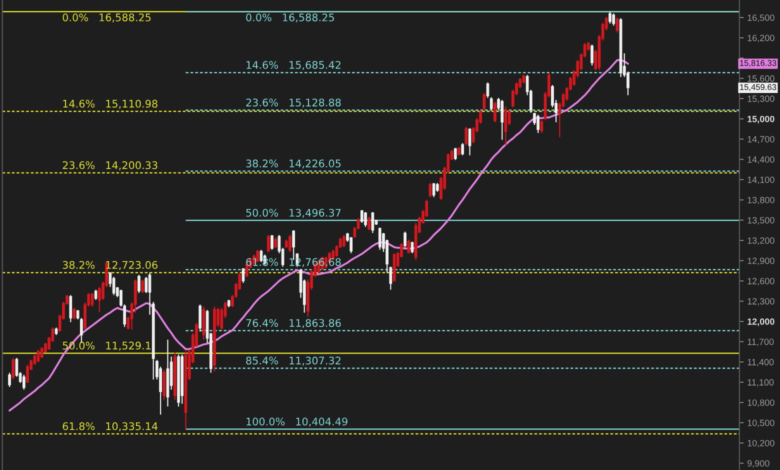 This screenshot has height=470, width=780. Describe the element at coordinates (761, 424) in the screenshot. I see `y-tick-label: 10,500` at that location.